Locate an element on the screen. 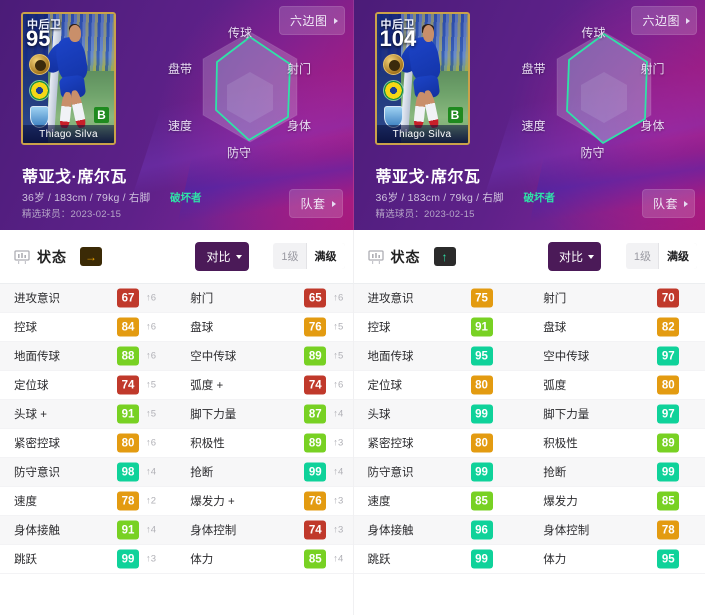 Image resolution: width=705 pixels, height=615 pixels. stat-value-badge: 75 is located at coordinates (481, 298).